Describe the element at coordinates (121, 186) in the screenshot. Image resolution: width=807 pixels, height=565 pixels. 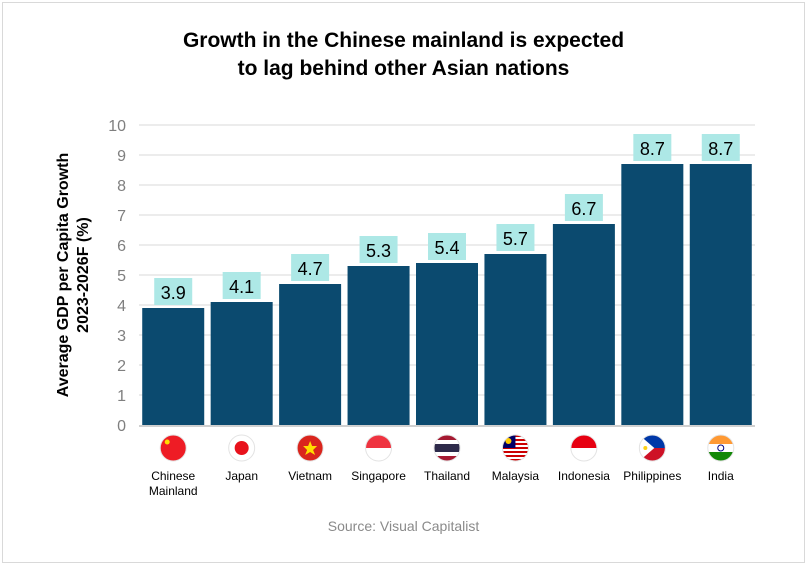
I see `y-tick-label: 8` at that location.